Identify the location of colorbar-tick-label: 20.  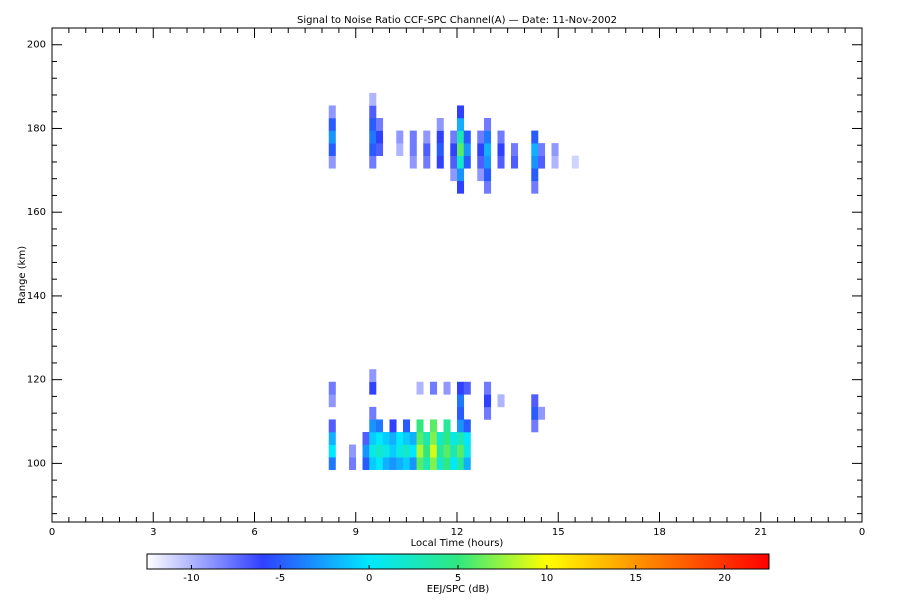
(724, 578).